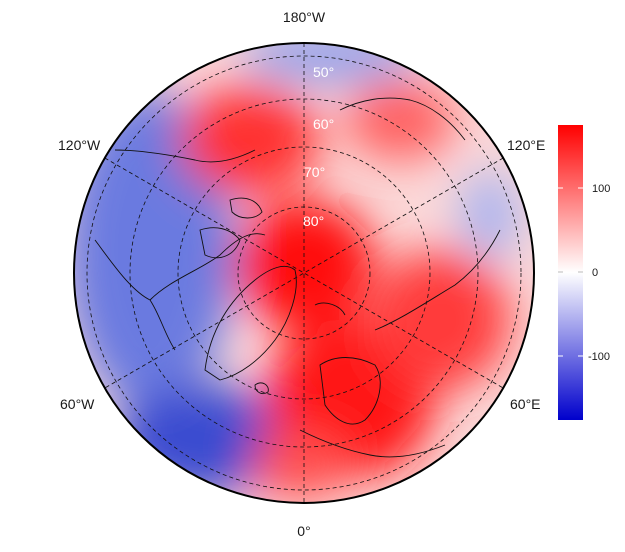  I want to click on colorbar: 100 0 -100, so click(584, 272).